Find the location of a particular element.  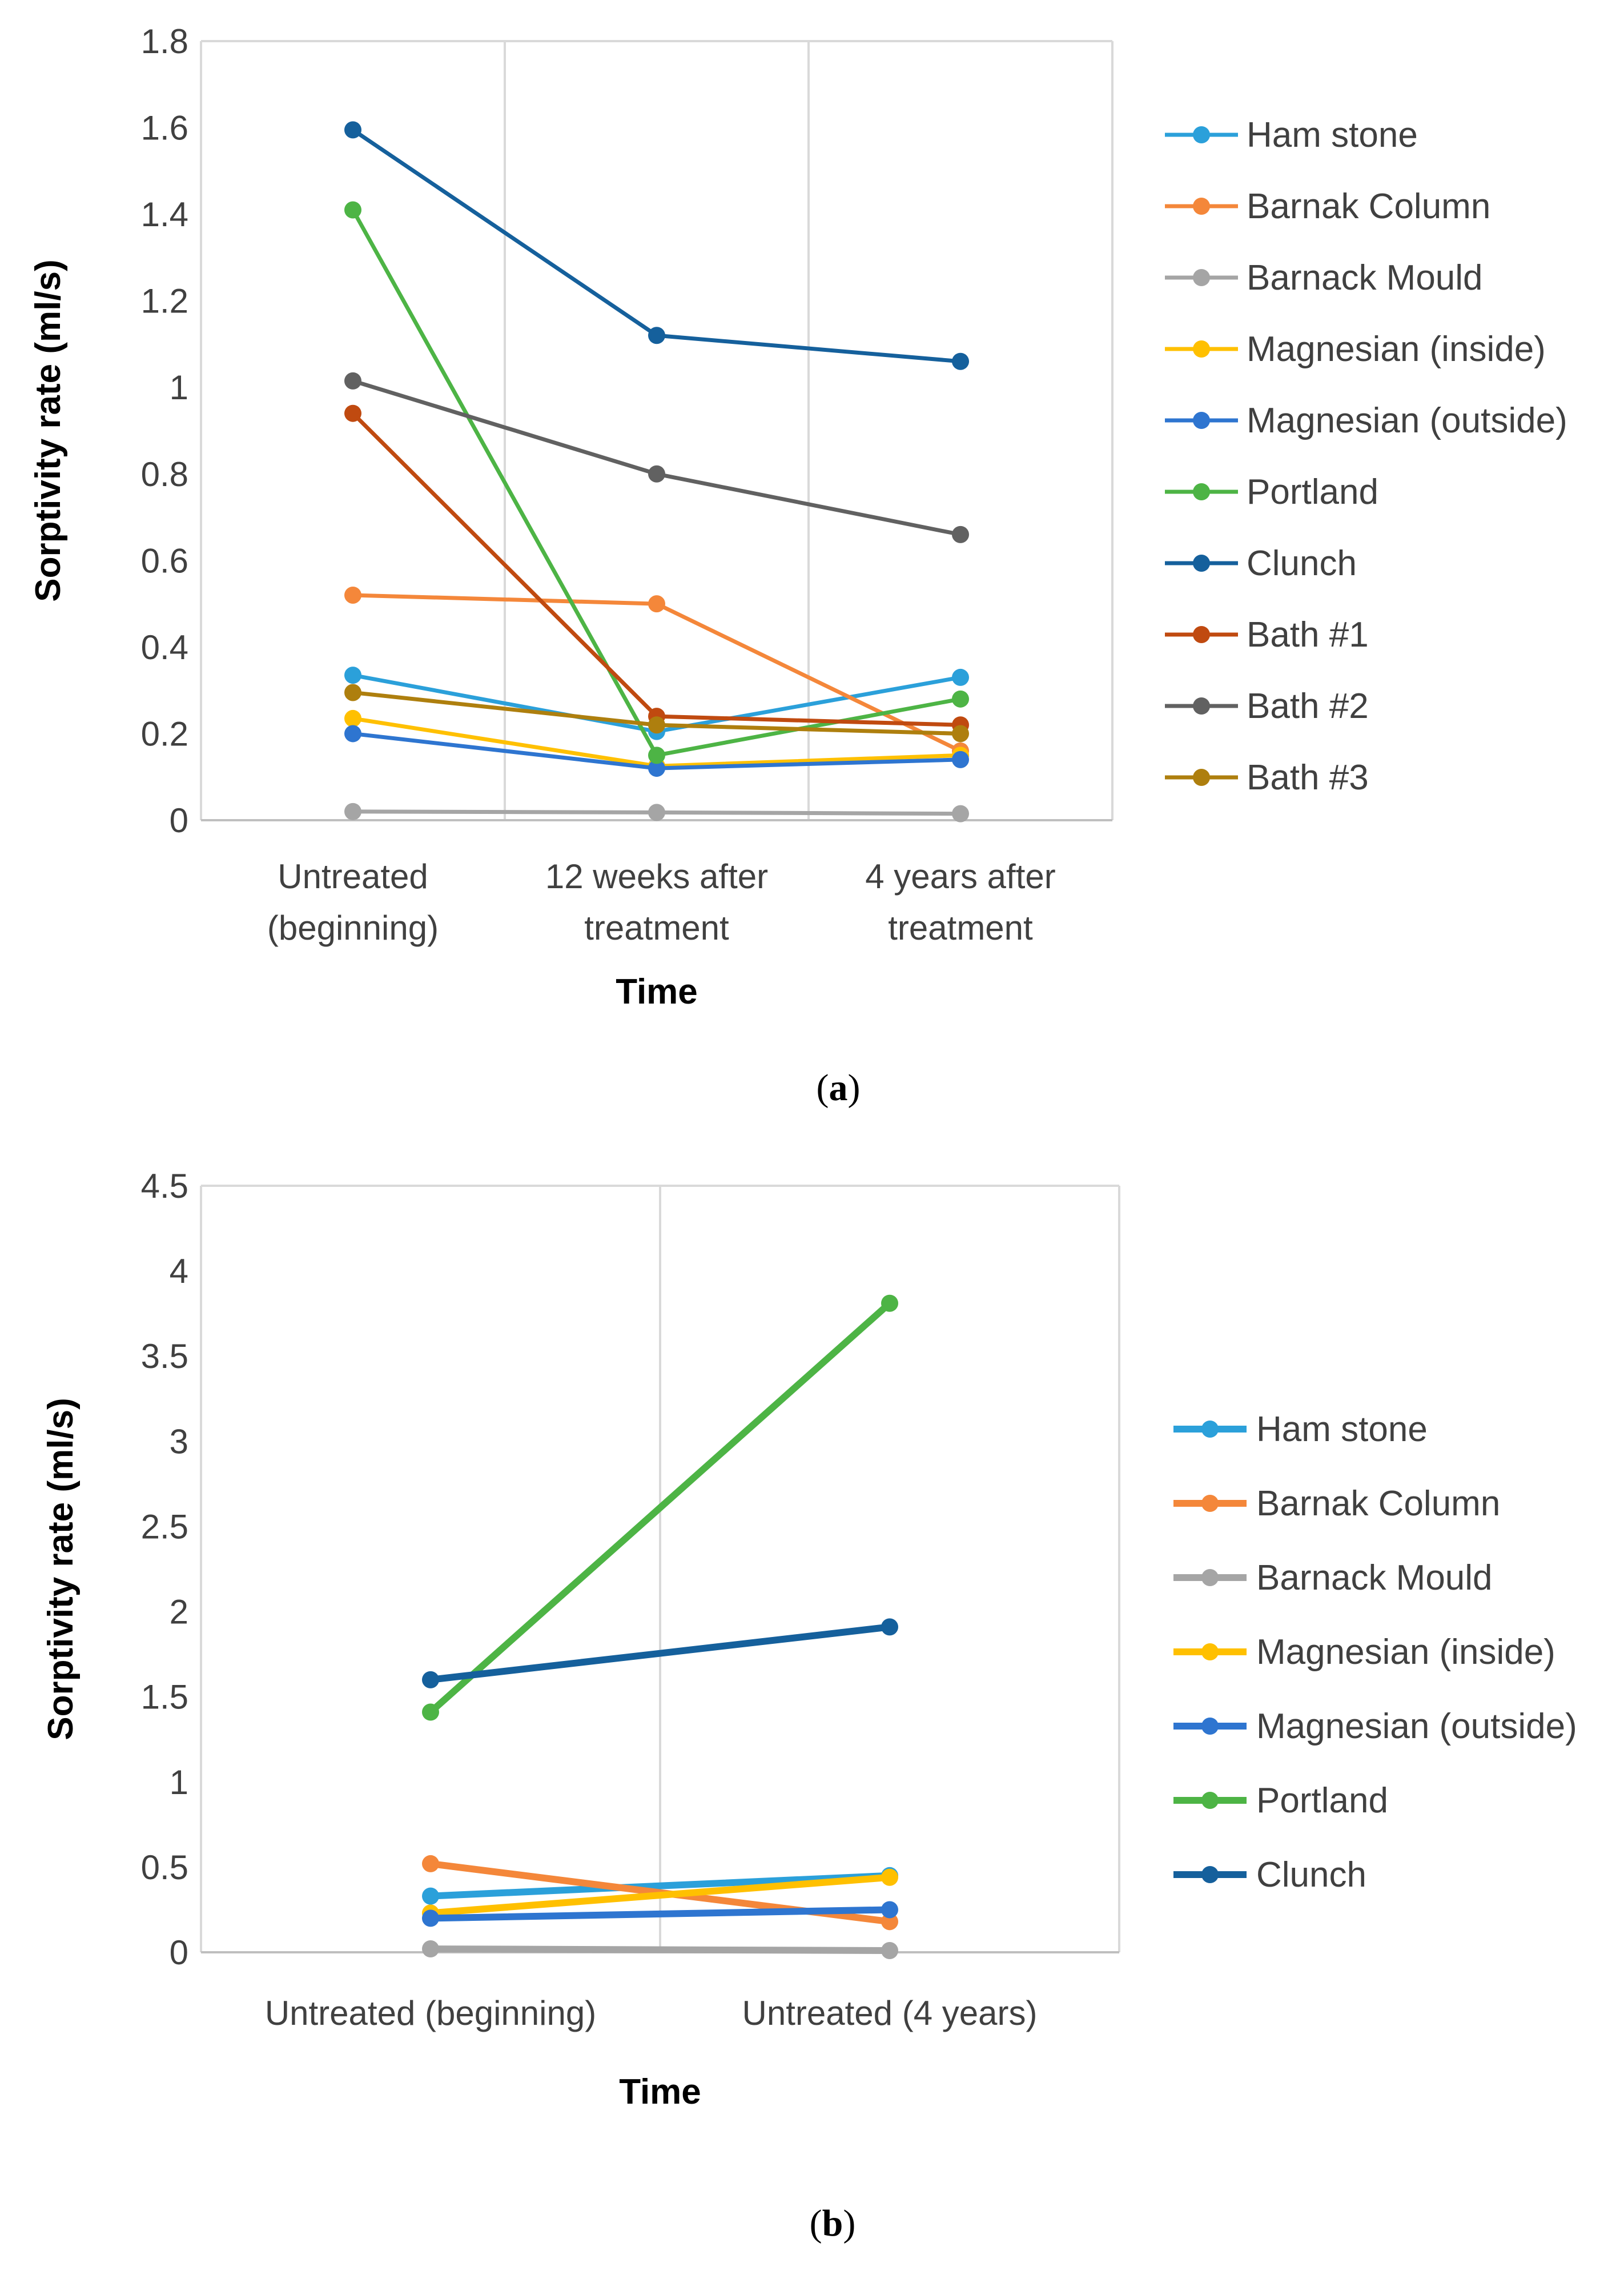

legend-label: Magnesian (inside) is located at coordinates (1405, 1652).